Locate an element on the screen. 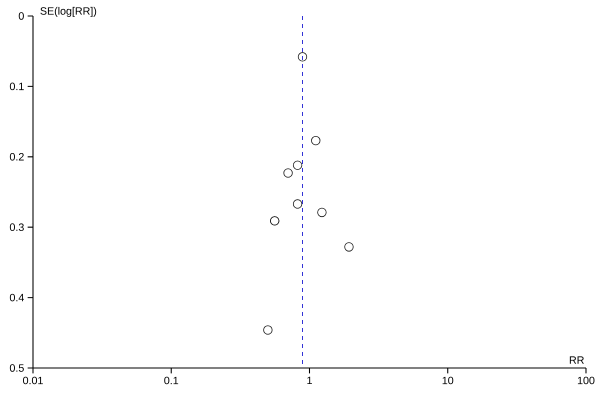  y-tick-label: 0.1 is located at coordinates (17, 86).